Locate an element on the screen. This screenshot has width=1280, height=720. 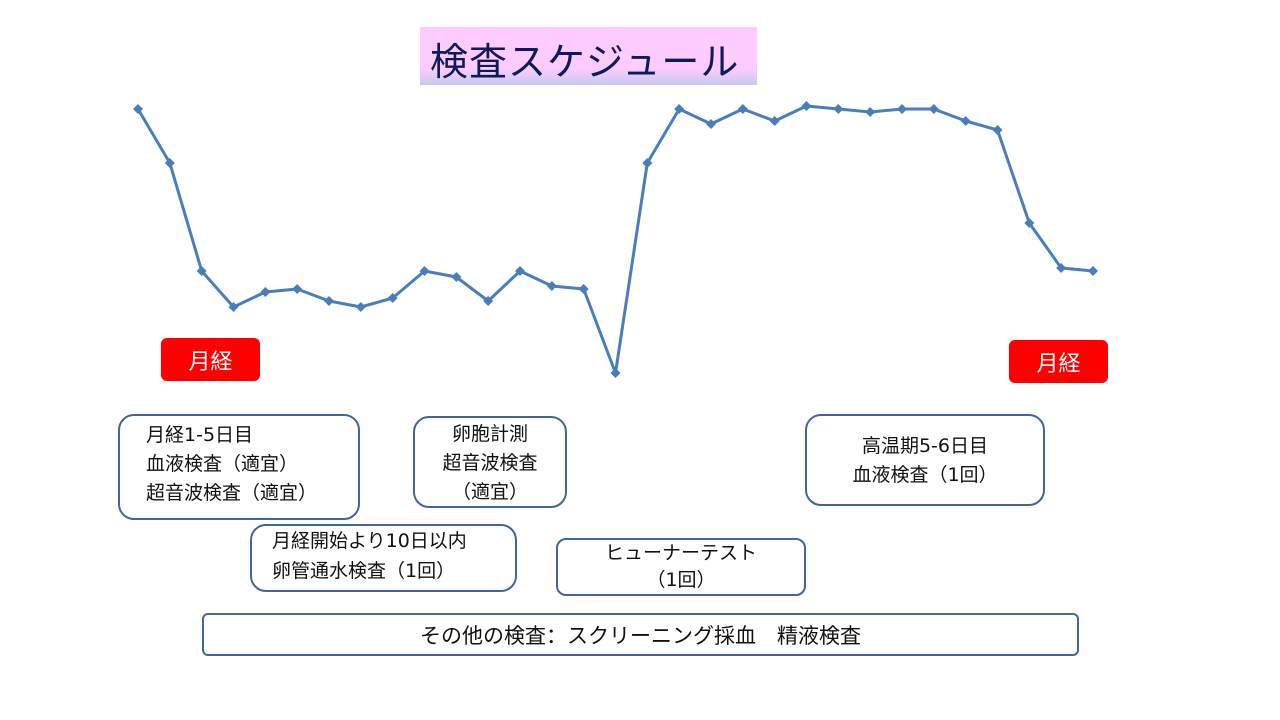
note-line: ヒューナーテスト is located at coordinates (680, 553).